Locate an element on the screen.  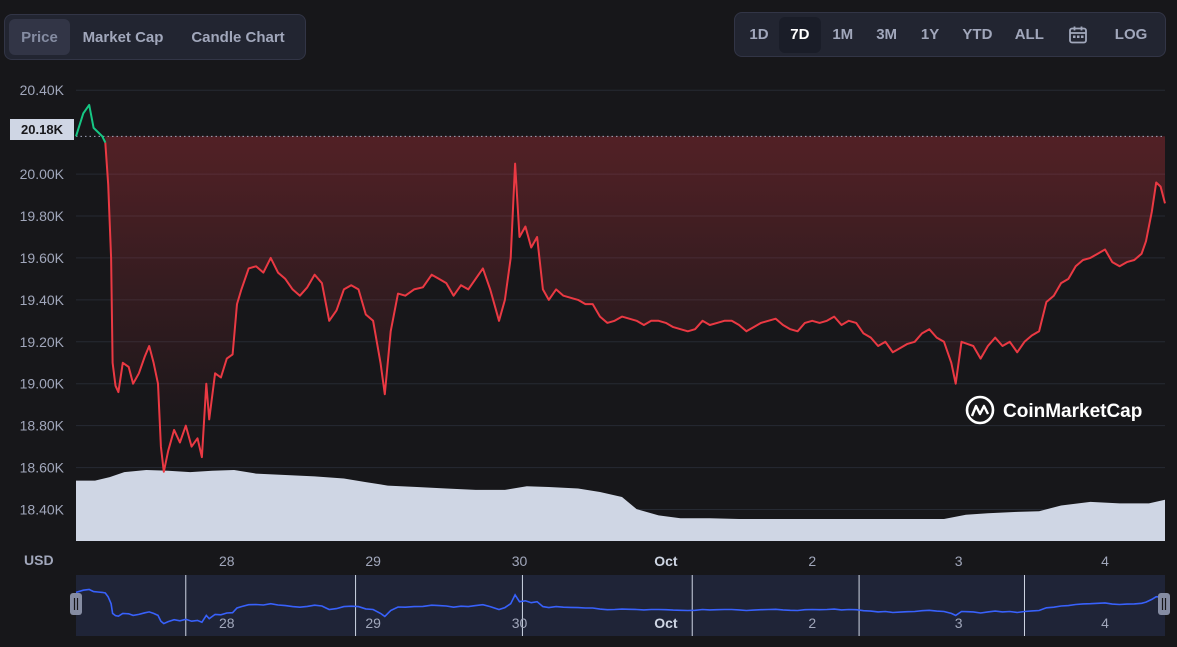
x-tick-label: 30 is located at coordinates (520, 561).